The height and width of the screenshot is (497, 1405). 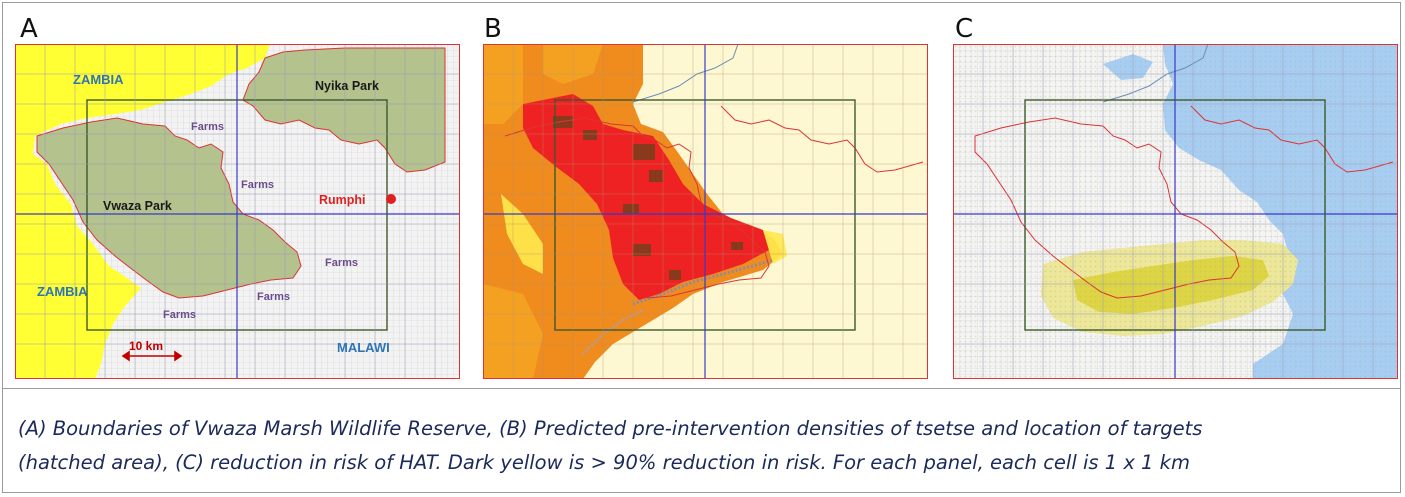 What do you see at coordinates (493, 29) in the screenshot?
I see `panel-letter-b: B` at bounding box center [493, 29].